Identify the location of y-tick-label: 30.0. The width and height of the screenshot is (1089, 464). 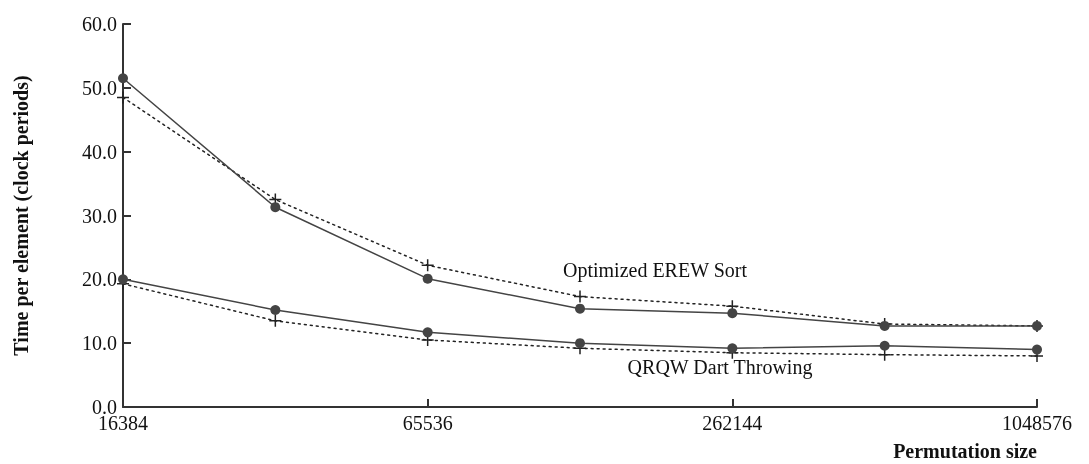
(99, 215).